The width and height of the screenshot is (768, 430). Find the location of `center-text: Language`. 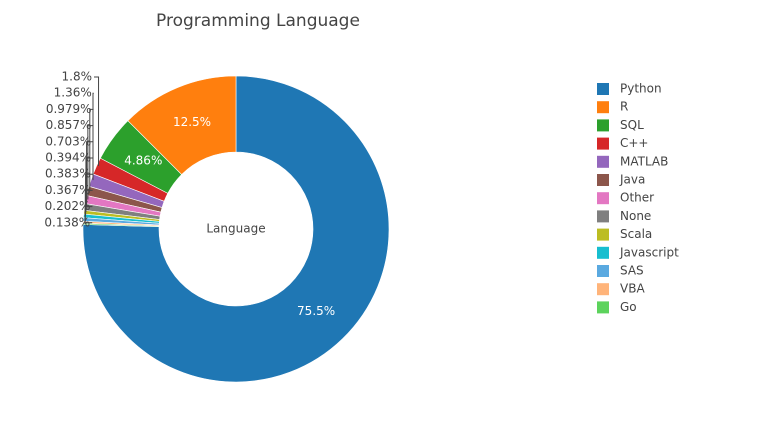

center-text: Language is located at coordinates (235, 229).